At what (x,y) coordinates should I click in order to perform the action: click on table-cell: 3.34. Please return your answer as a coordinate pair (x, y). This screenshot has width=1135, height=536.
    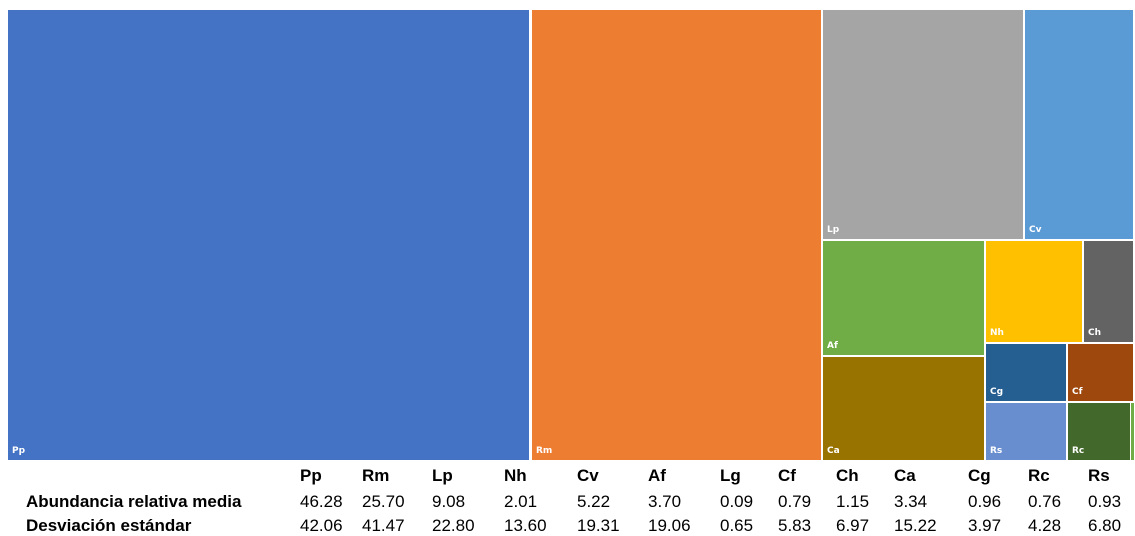
    Looking at the image, I should click on (911, 501).